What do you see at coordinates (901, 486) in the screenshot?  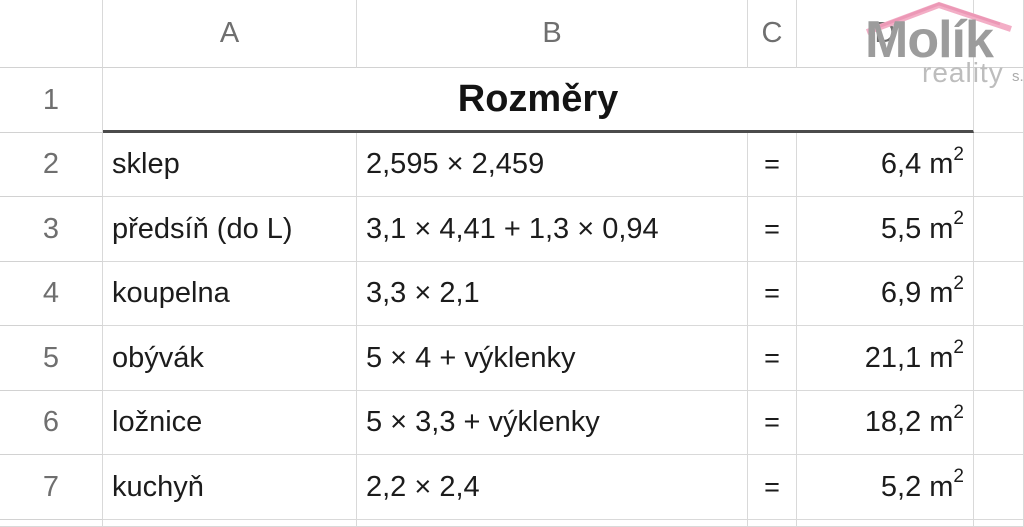 I see `area-value: 5,2` at bounding box center [901, 486].